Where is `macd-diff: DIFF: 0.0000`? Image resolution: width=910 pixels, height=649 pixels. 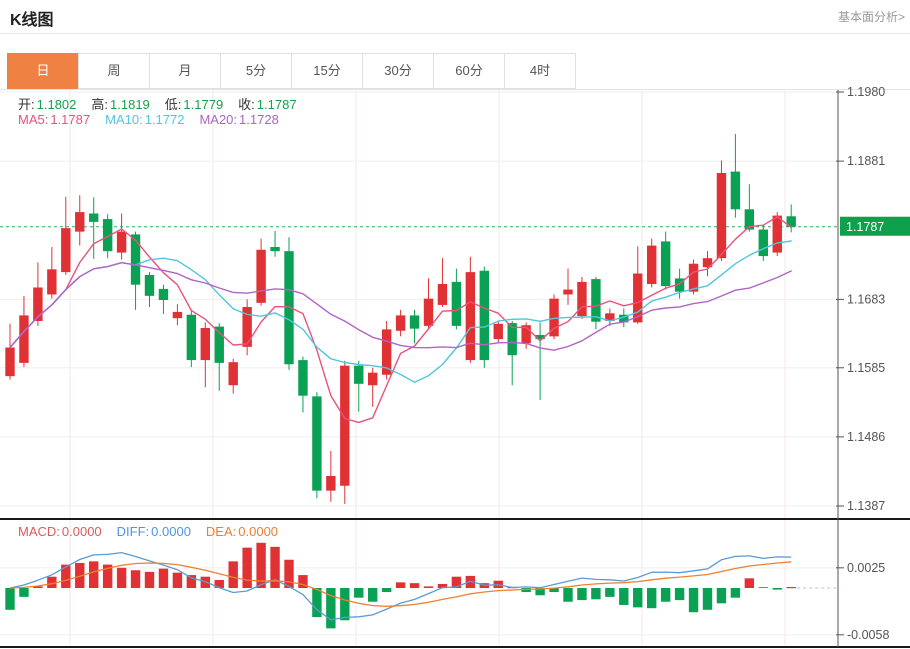 macd-diff: DIFF: 0.0000 is located at coordinates (154, 531).